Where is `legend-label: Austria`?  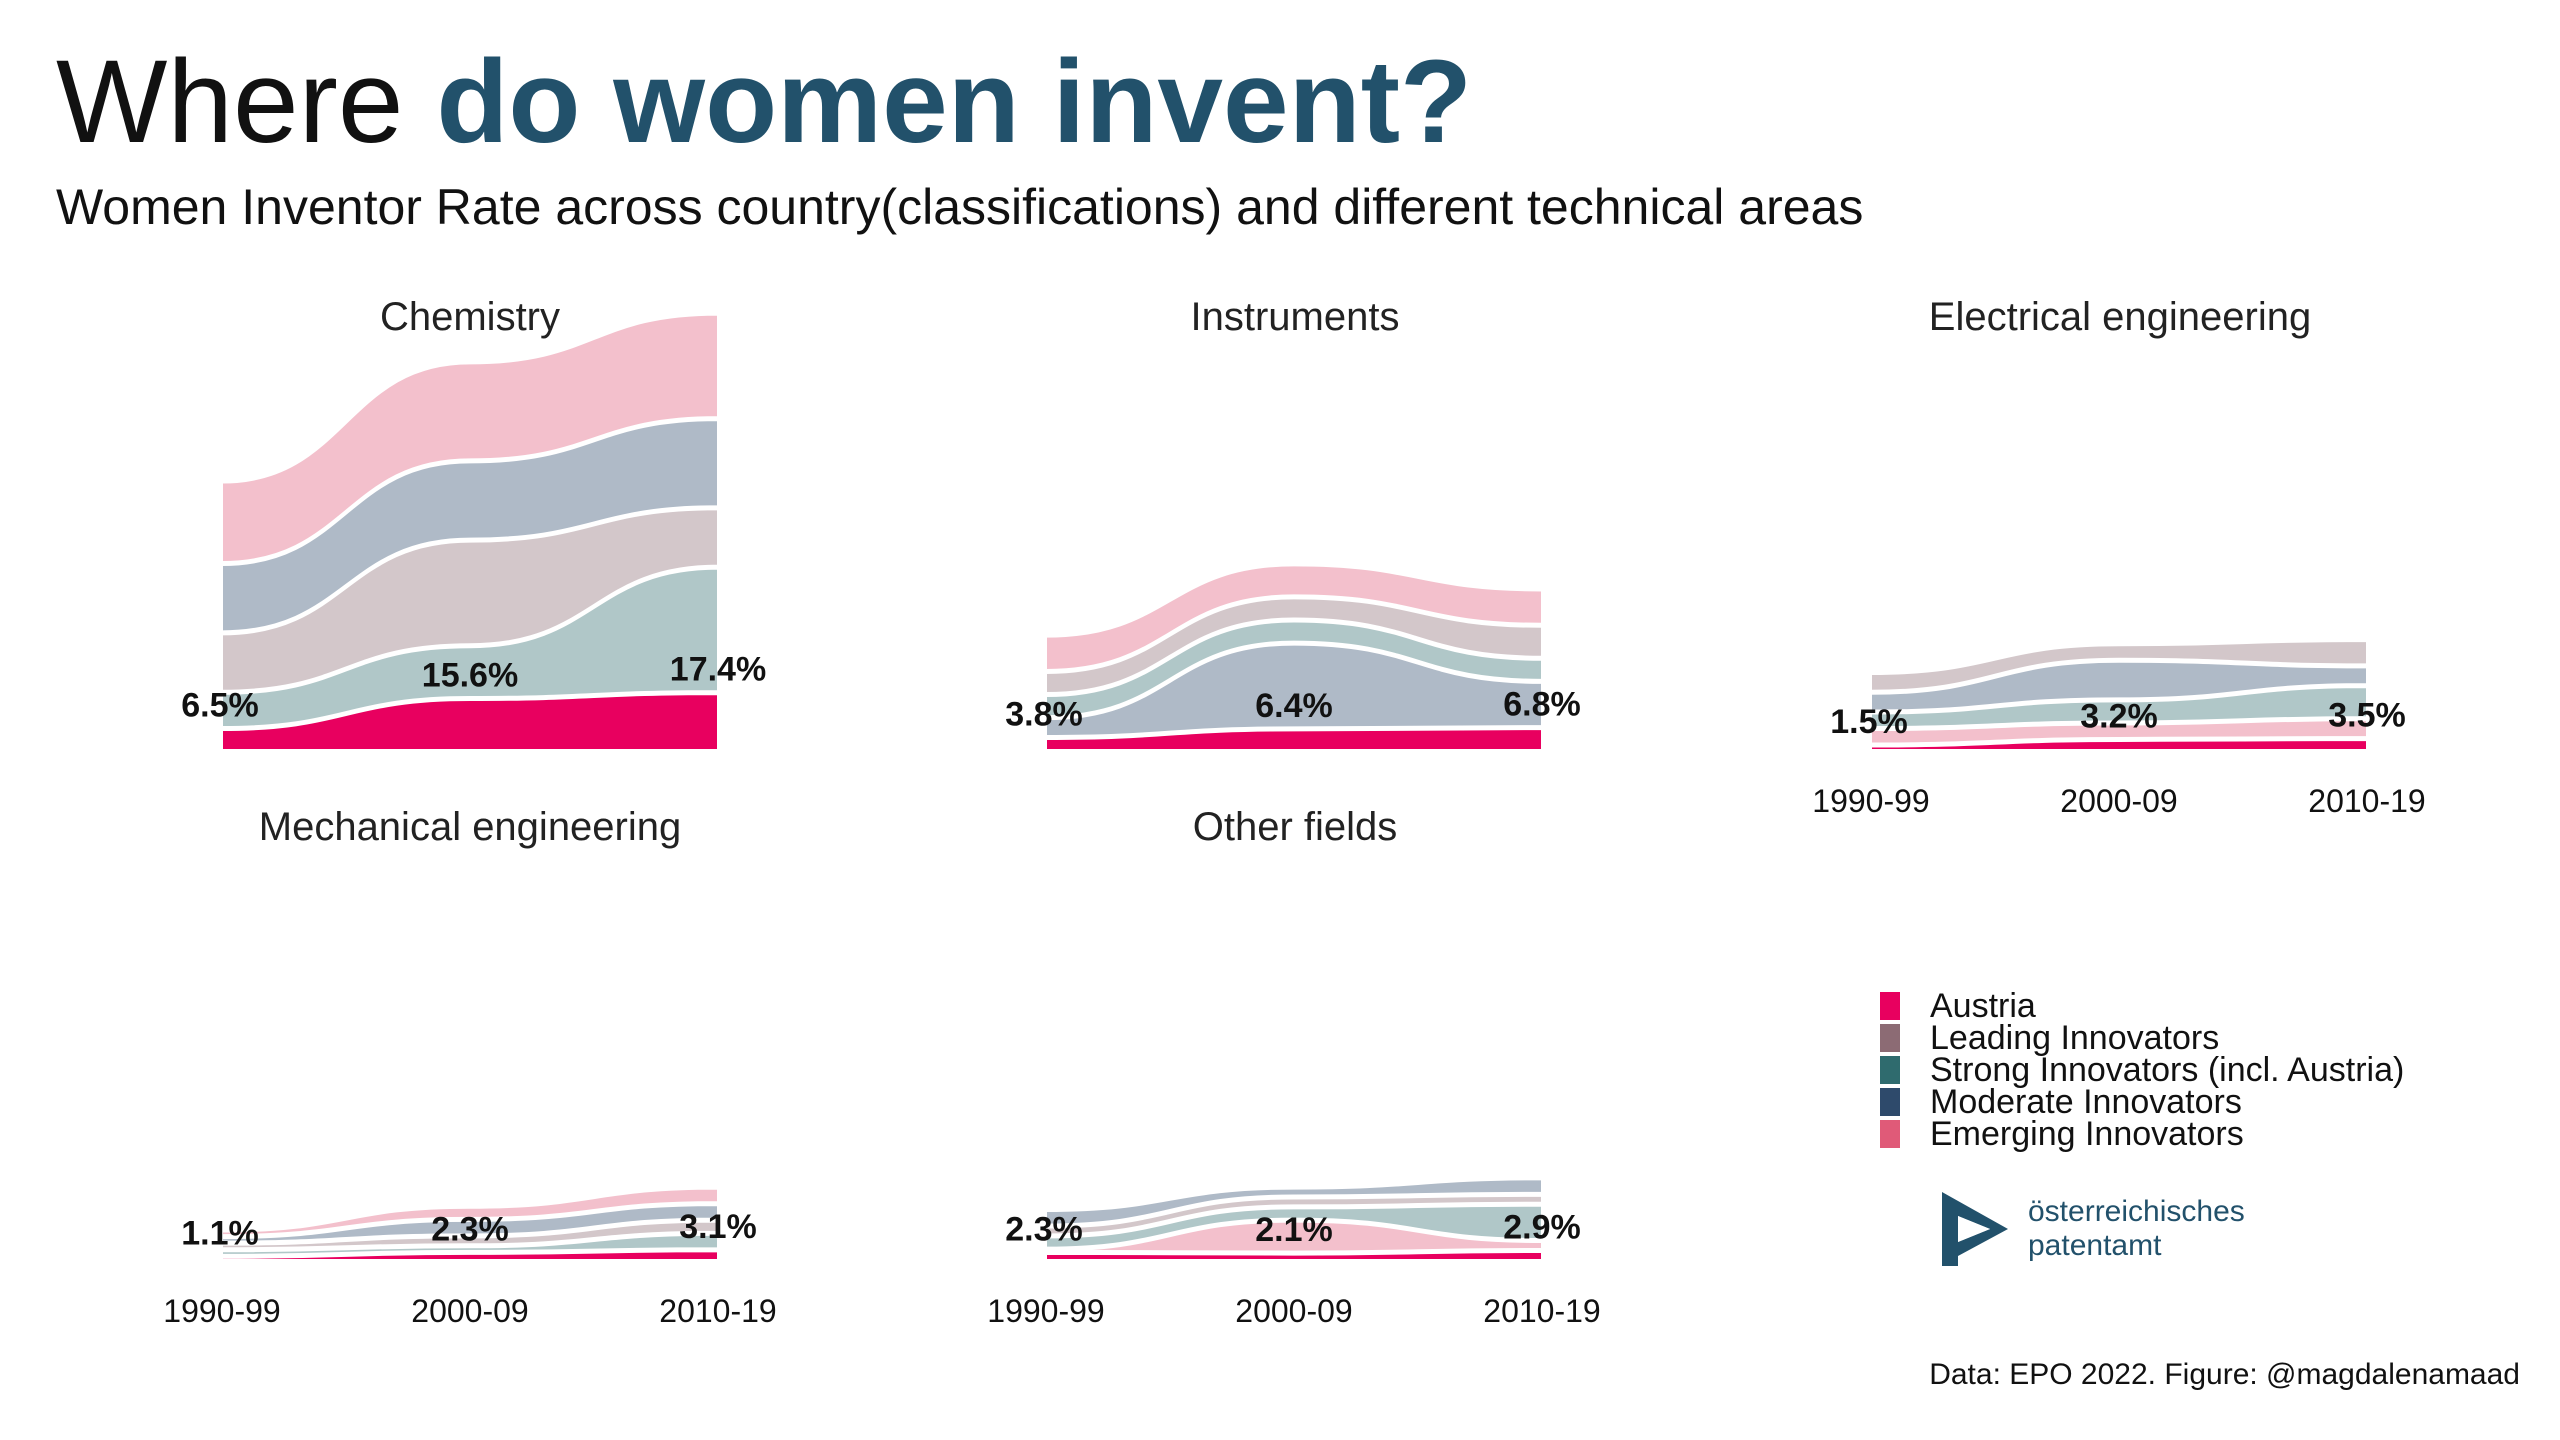 legend-label: Austria is located at coordinates (1983, 1006).